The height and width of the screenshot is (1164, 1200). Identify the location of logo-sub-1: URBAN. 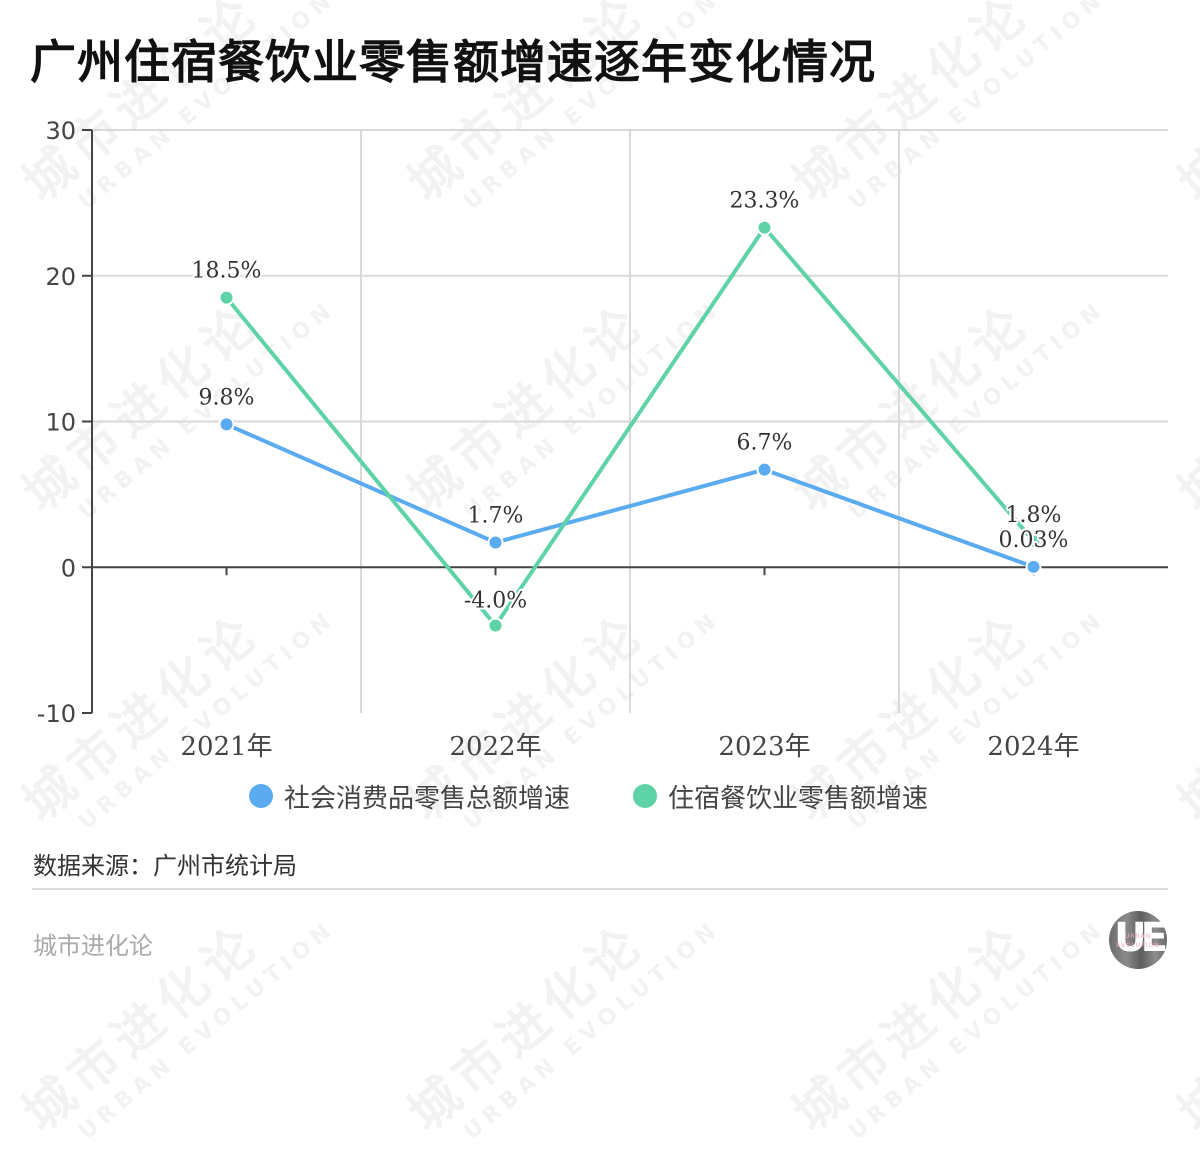
(1138, 936).